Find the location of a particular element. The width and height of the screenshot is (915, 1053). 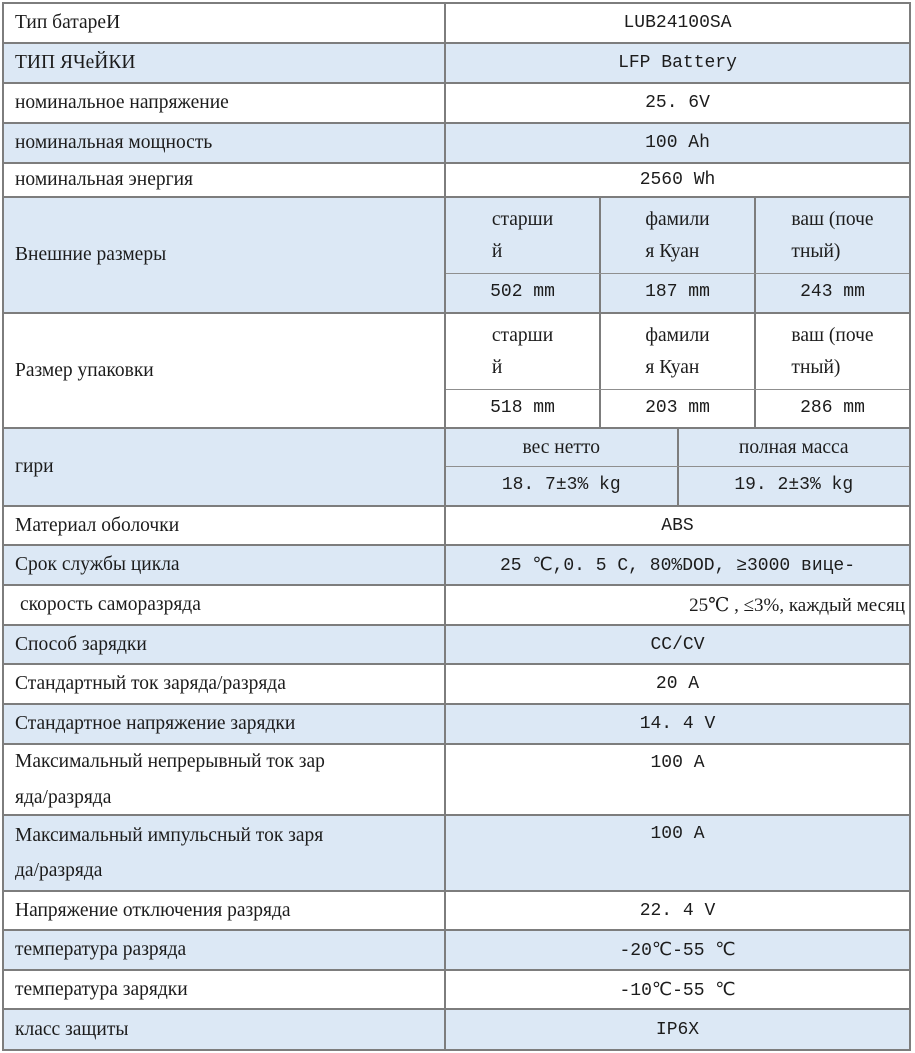

spec-value-text: IP6X is located at coordinates (677, 1029).